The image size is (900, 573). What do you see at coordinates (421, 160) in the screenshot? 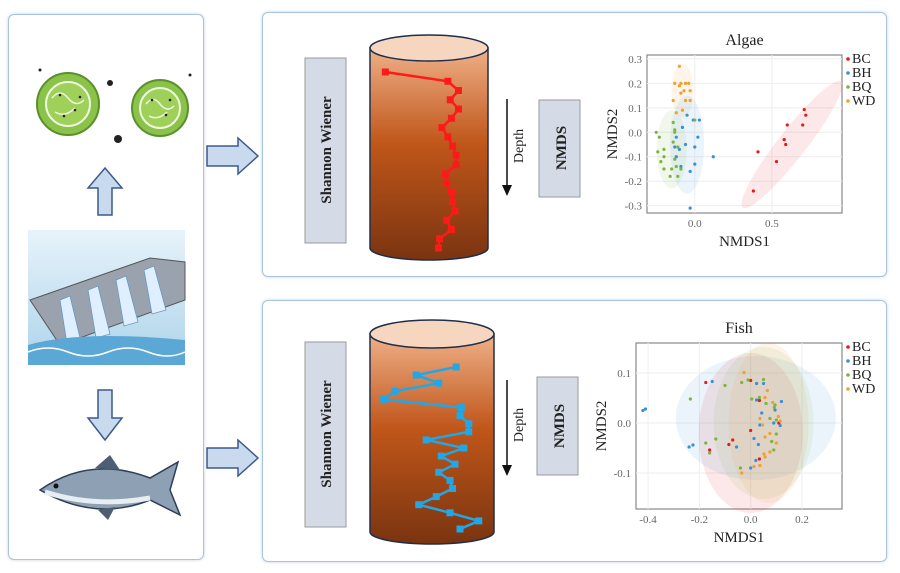
I see `algae-shannon-profile` at bounding box center [421, 160].